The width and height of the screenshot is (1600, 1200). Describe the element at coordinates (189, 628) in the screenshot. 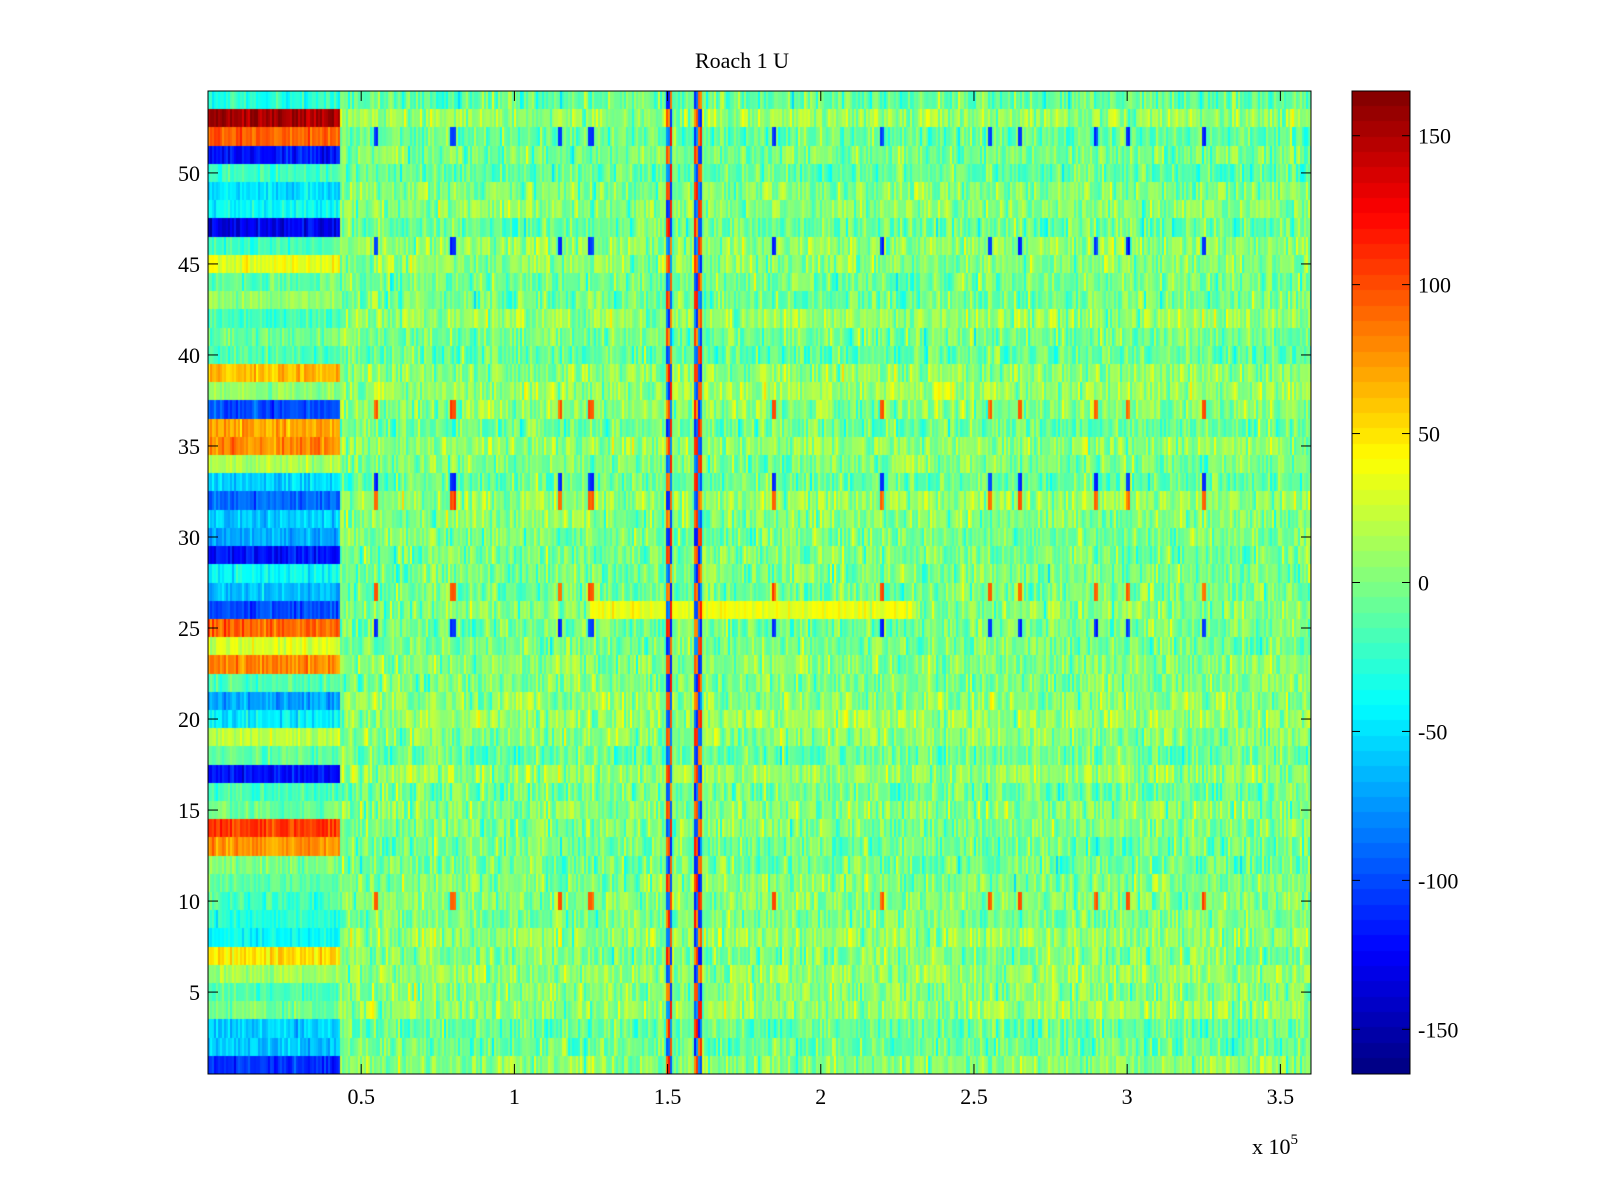

I see `y-tick-label: 25` at that location.